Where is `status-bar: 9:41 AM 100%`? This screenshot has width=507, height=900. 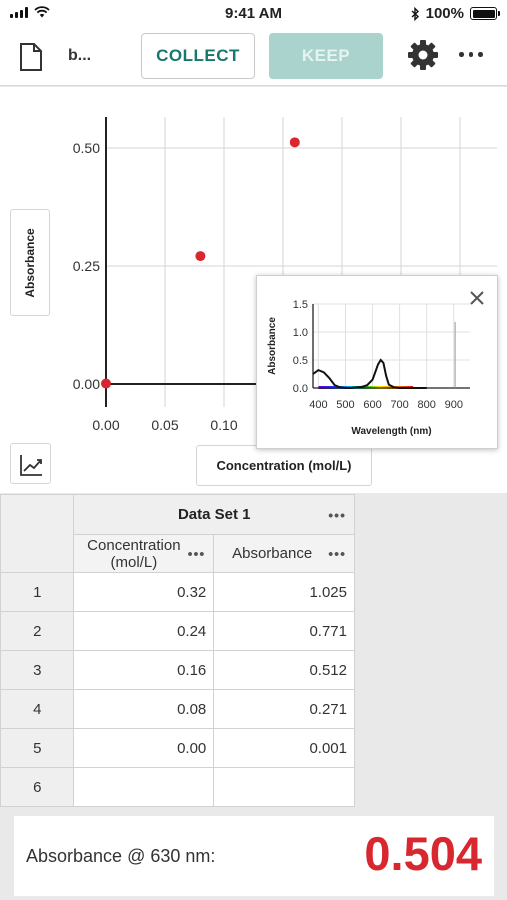 status-bar: 9:41 AM 100% is located at coordinates (253, 14).